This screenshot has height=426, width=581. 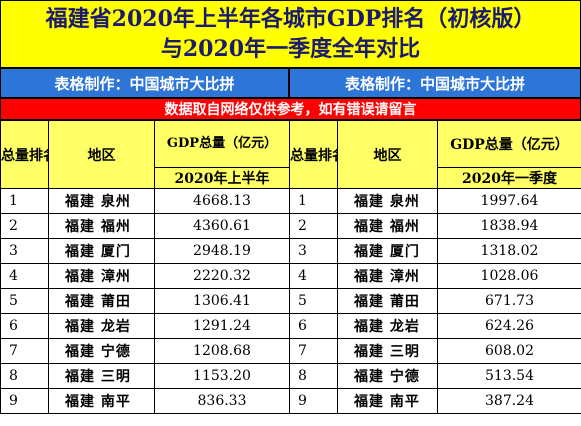 What do you see at coordinates (509, 326) in the screenshot?
I see `gdp-value-cell: 624.26` at bounding box center [509, 326].